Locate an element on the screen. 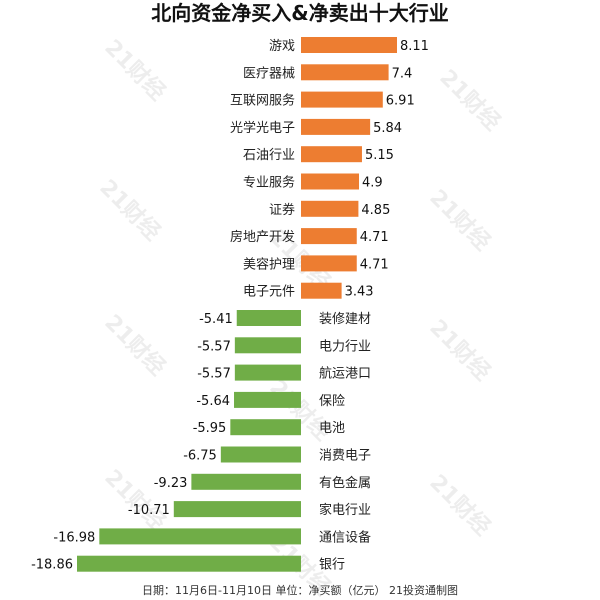 This screenshot has height=600, width=600. value-label-0: 8.11 is located at coordinates (414, 46).